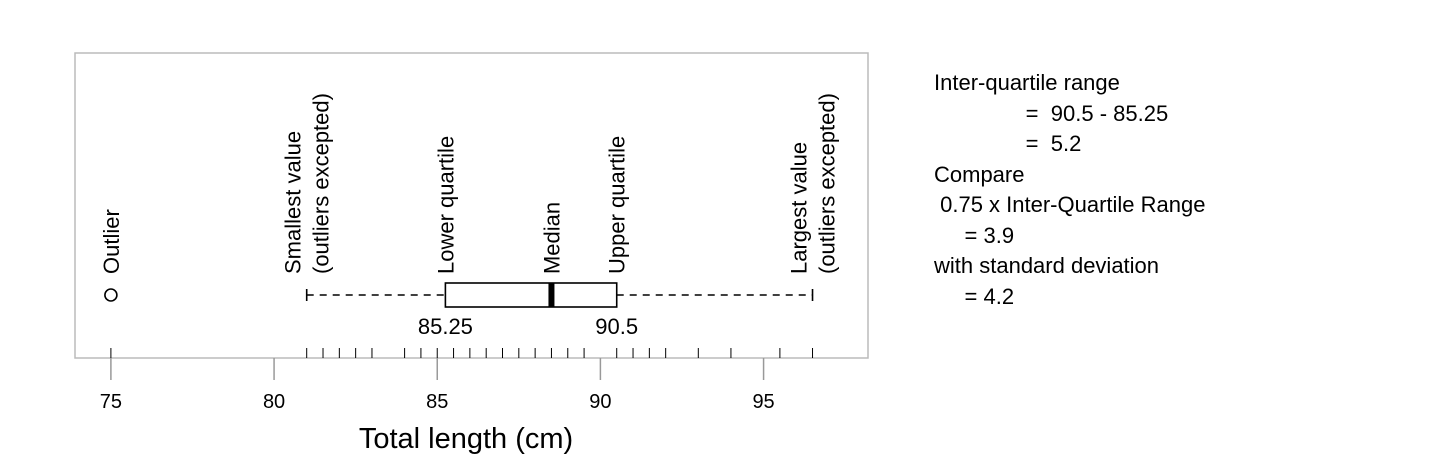 The width and height of the screenshot is (1440, 460). What do you see at coordinates (437, 402) in the screenshot?
I see `x-tick-label: 85` at bounding box center [437, 402].